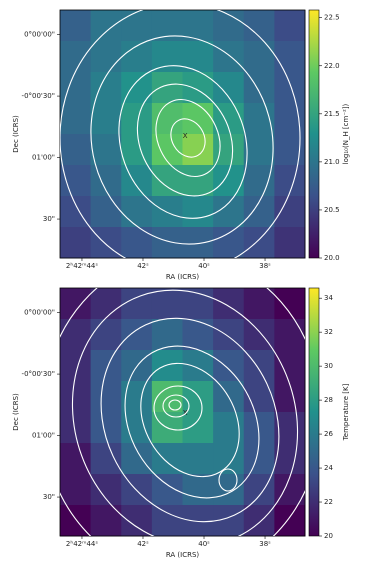 The width and height of the screenshot is (376, 564). What do you see at coordinates (346, 412) in the screenshot?
I see `colorbar-label: Temperature [K]` at bounding box center [346, 412].